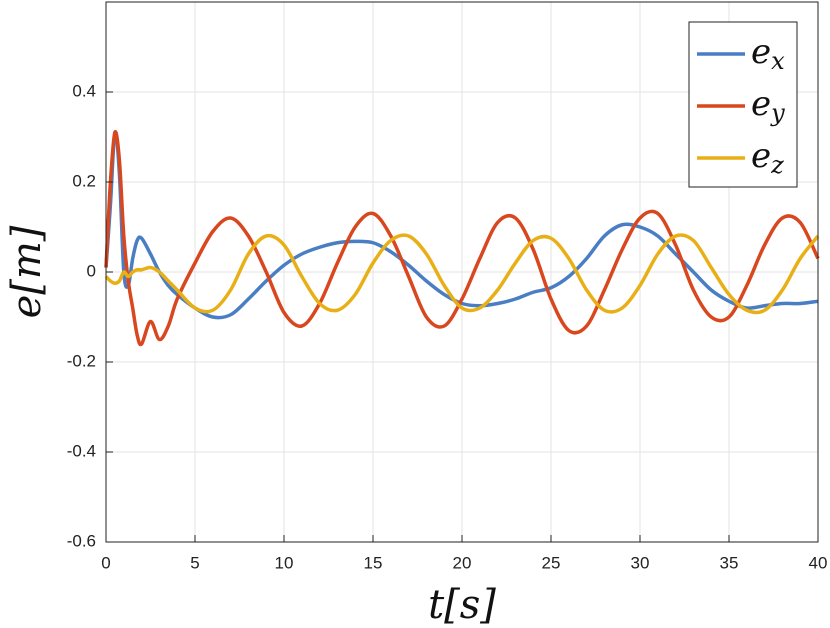 The width and height of the screenshot is (830, 628). I want to click on x-tick-label: 0, so click(105, 562).